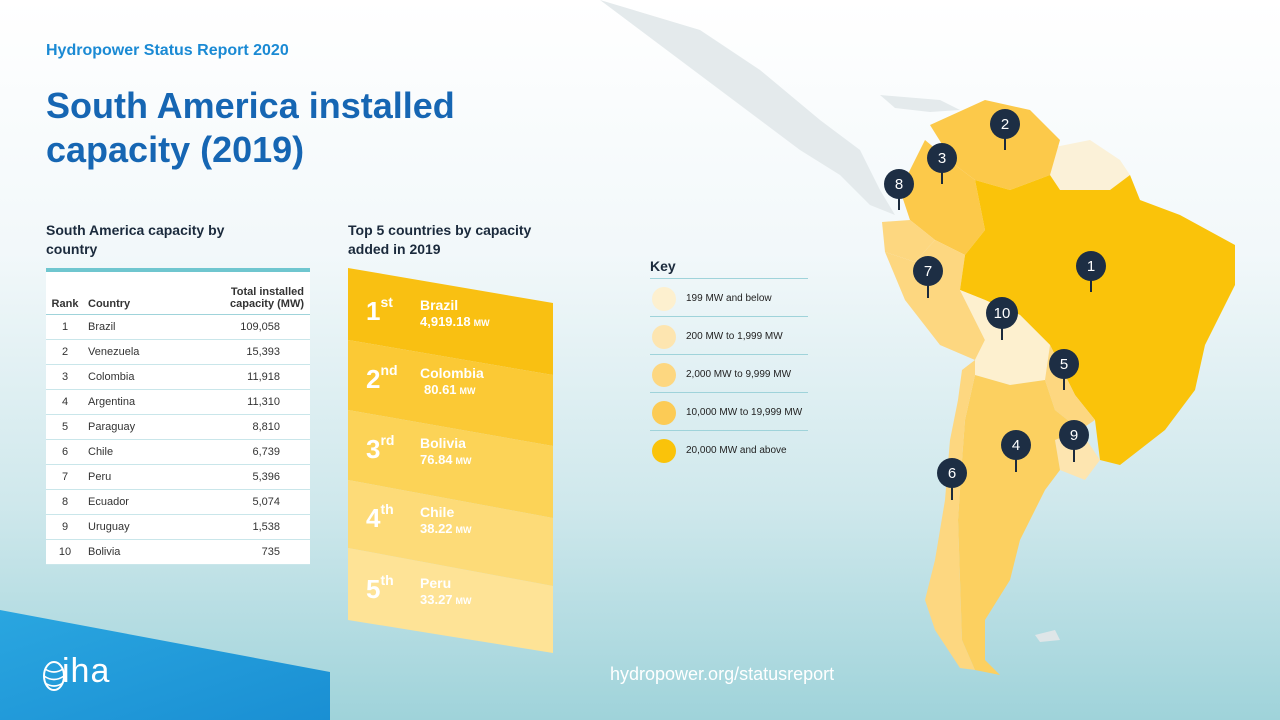 Image resolution: width=1280 pixels, height=720 pixels. I want to click on key-label-2: 200 MW to 1,999 MW, so click(734, 336).